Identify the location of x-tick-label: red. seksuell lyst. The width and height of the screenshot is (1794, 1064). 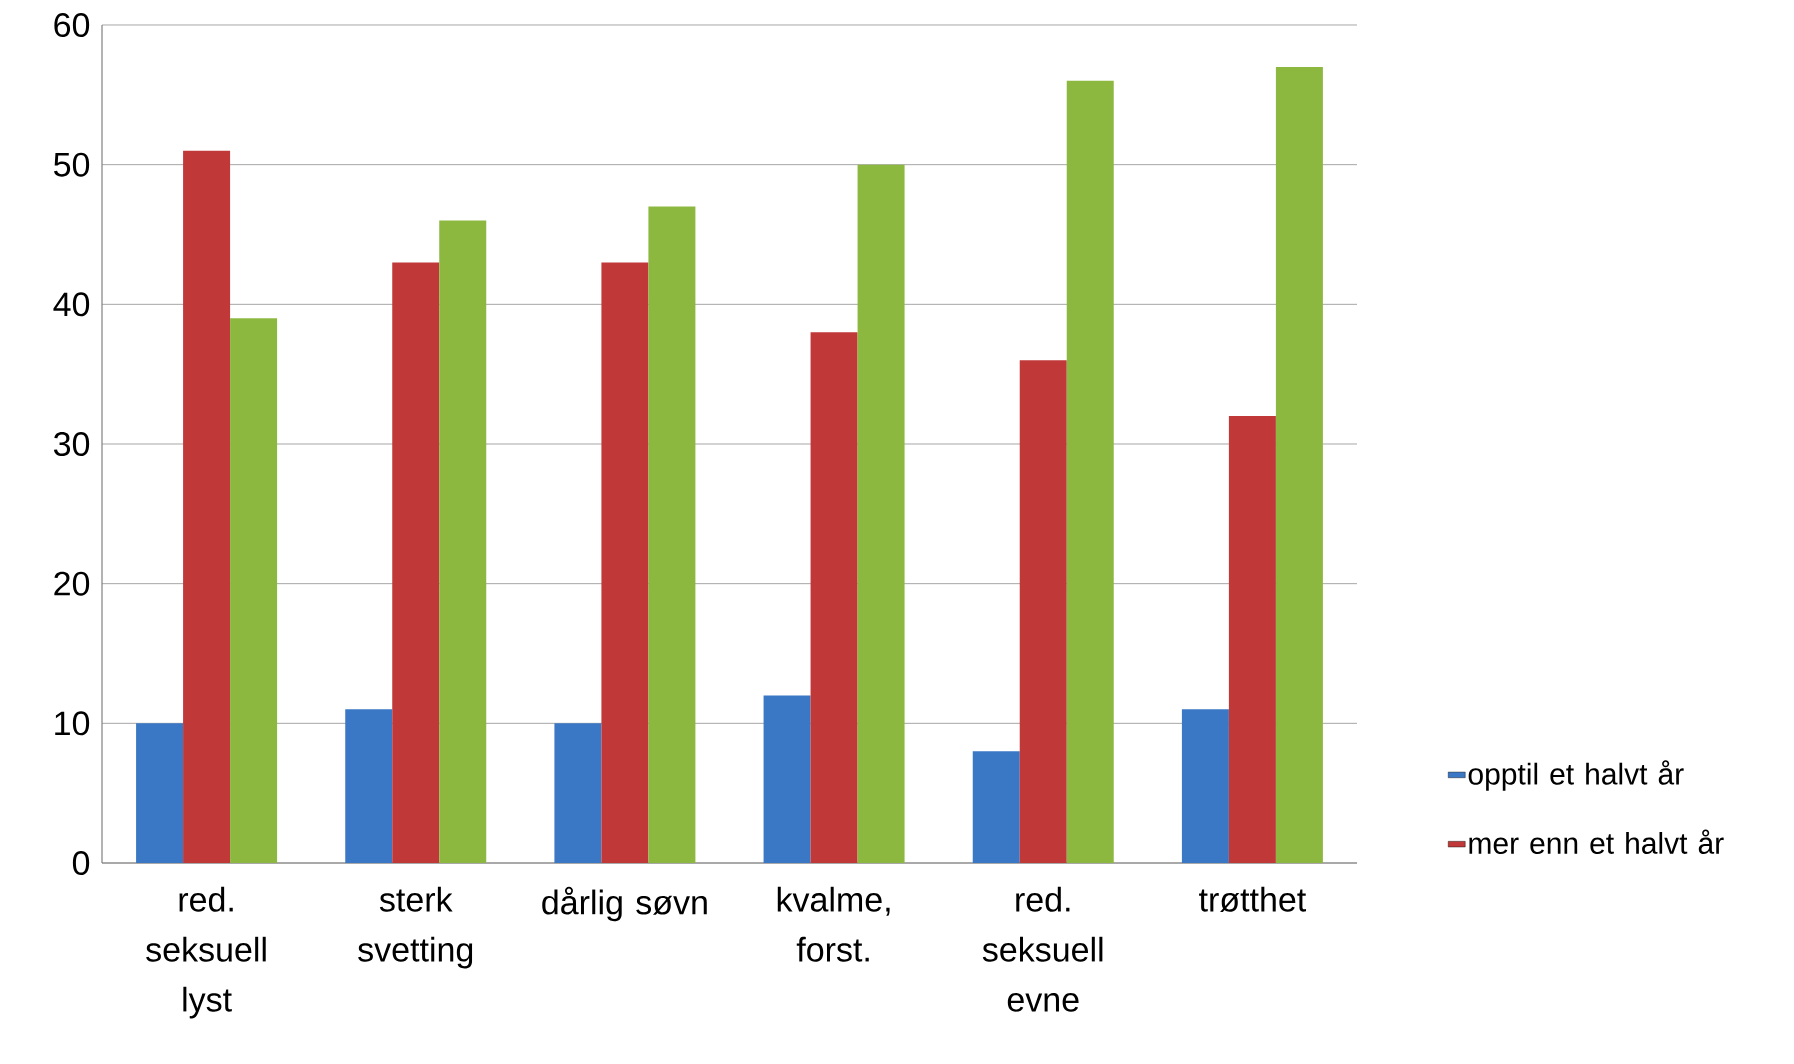
(206, 952).